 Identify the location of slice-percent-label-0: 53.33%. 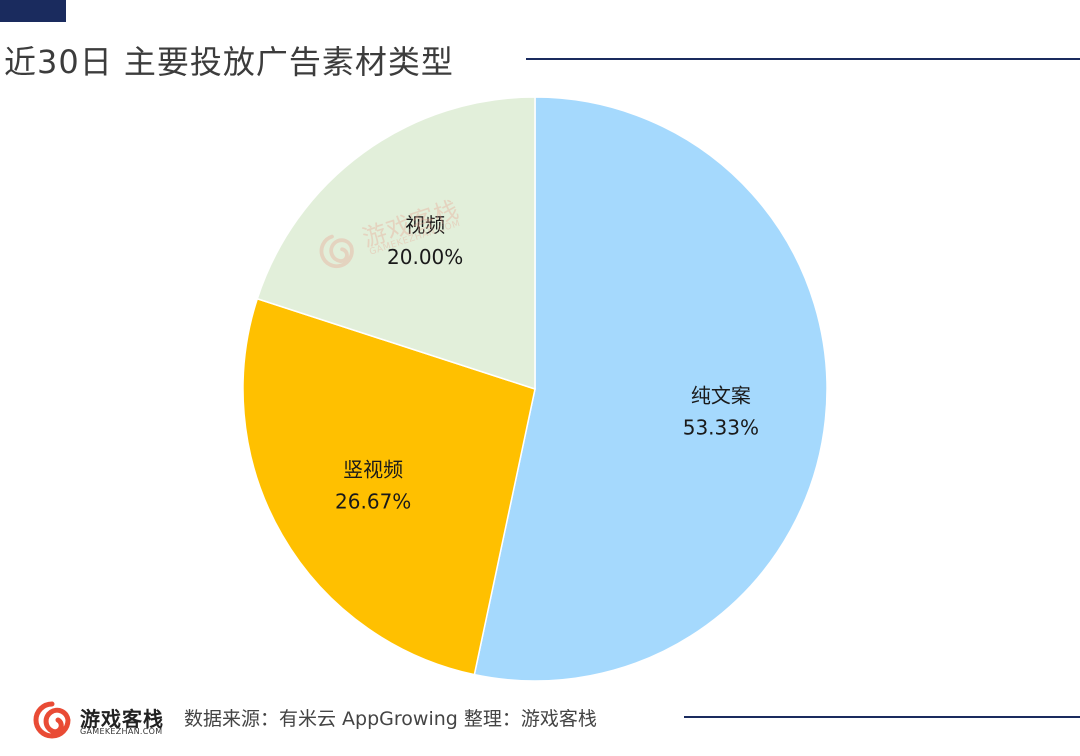
(721, 428).